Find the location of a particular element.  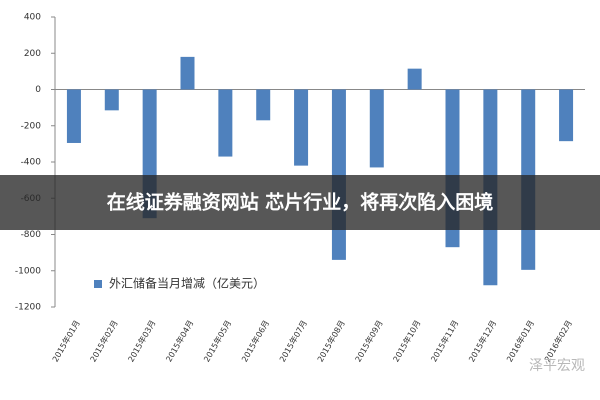

y-tick-label: -400 is located at coordinates (31, 163).